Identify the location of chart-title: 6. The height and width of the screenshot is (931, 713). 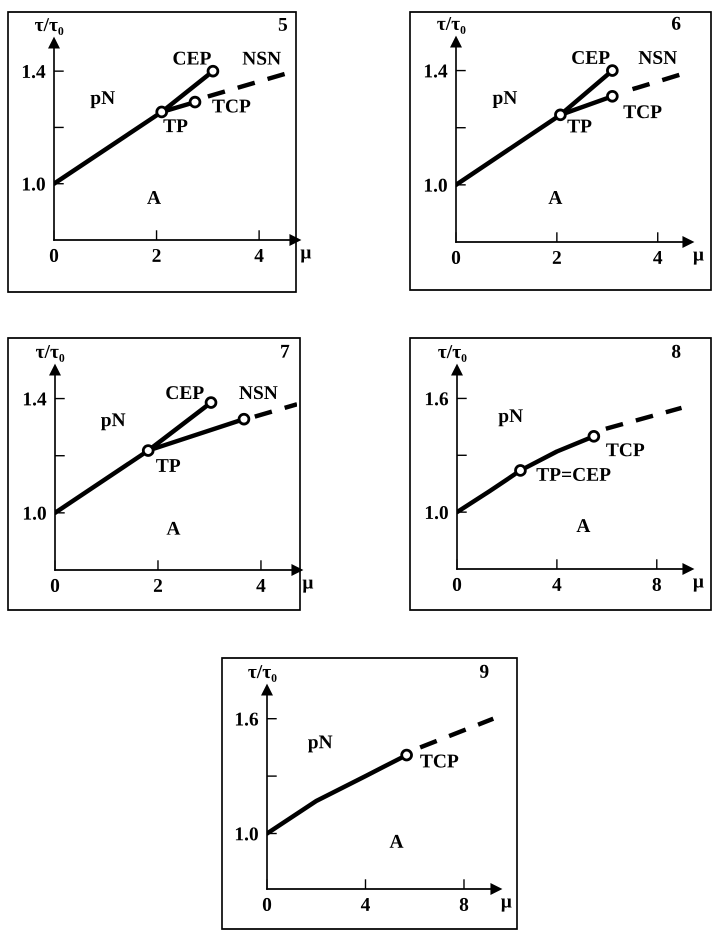
(676, 23).